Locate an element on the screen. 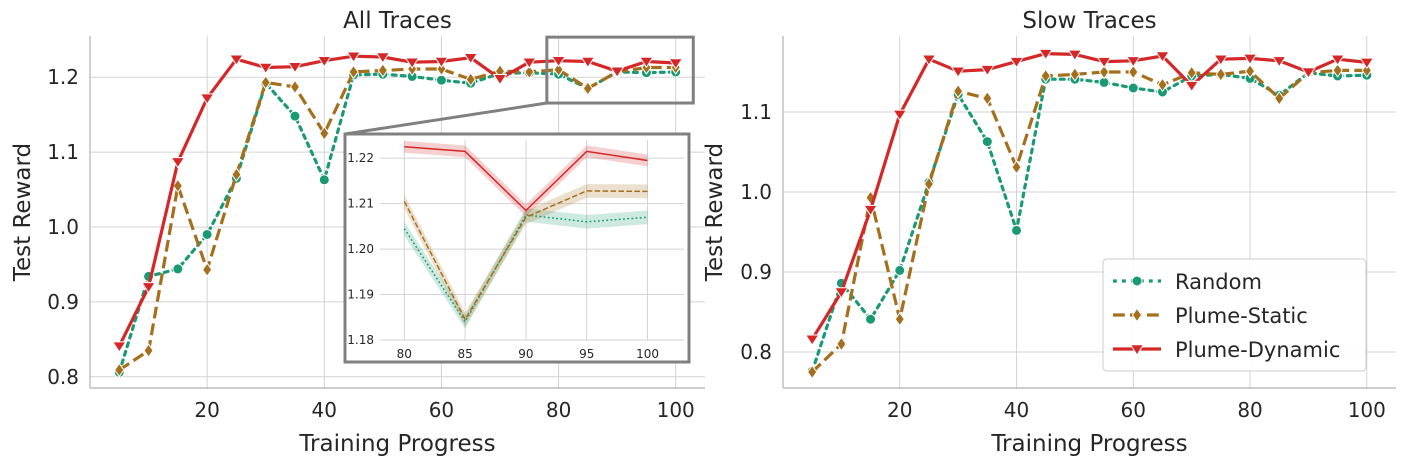 The height and width of the screenshot is (465, 1406). inset-x-tick-label: 80 is located at coordinates (404, 354).